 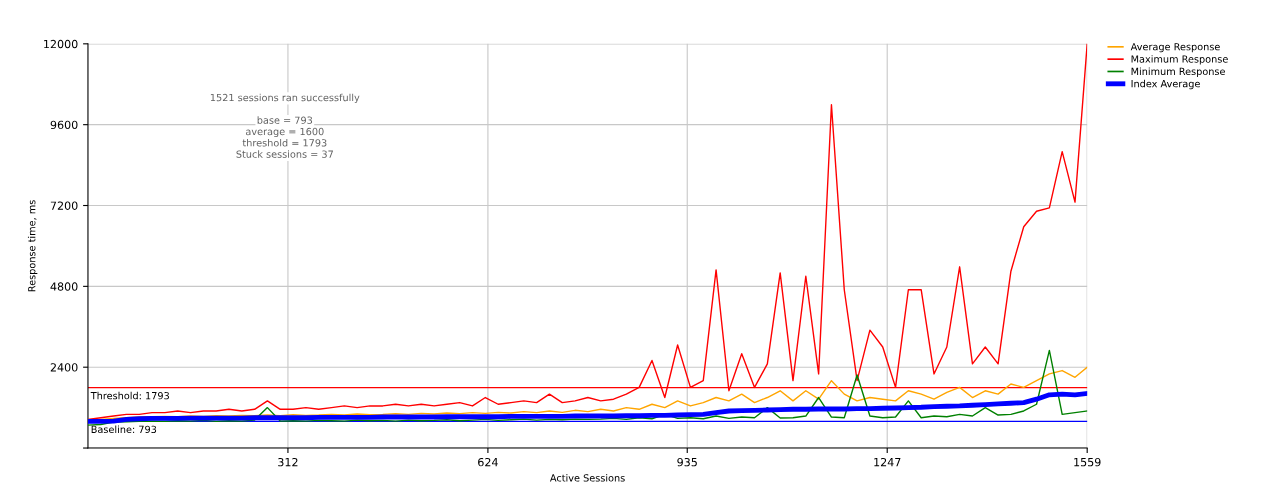 What do you see at coordinates (64, 286) in the screenshot?
I see `y-tick-label: 4800` at bounding box center [64, 286].